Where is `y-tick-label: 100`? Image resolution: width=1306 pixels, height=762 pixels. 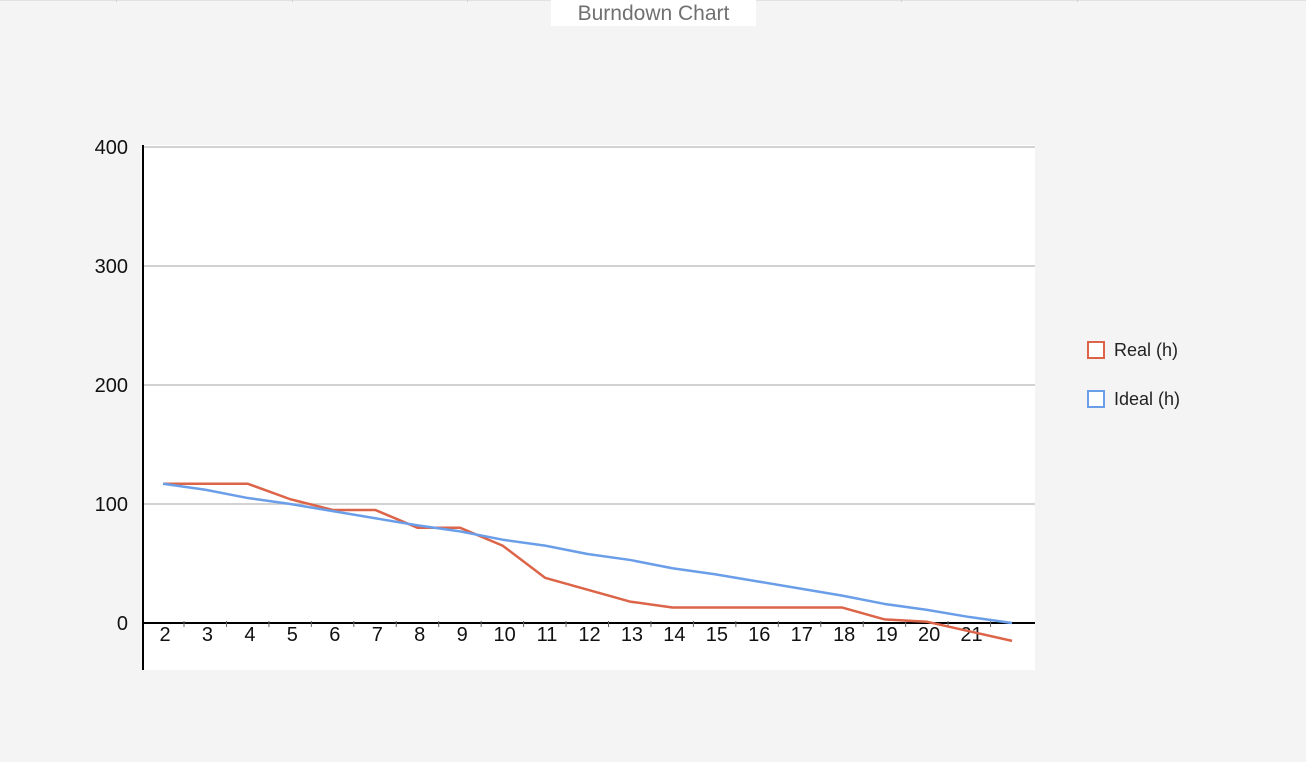
y-tick-label: 100 is located at coordinates (111, 505).